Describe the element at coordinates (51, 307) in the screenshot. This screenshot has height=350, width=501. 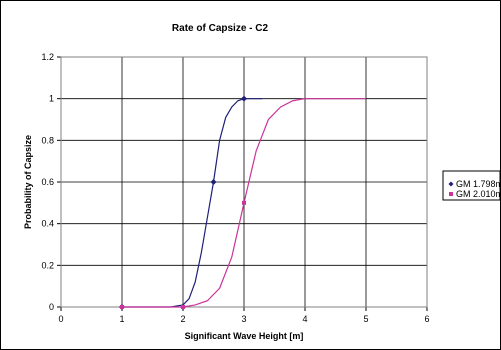
I see `y-tick-label: 0` at that location.